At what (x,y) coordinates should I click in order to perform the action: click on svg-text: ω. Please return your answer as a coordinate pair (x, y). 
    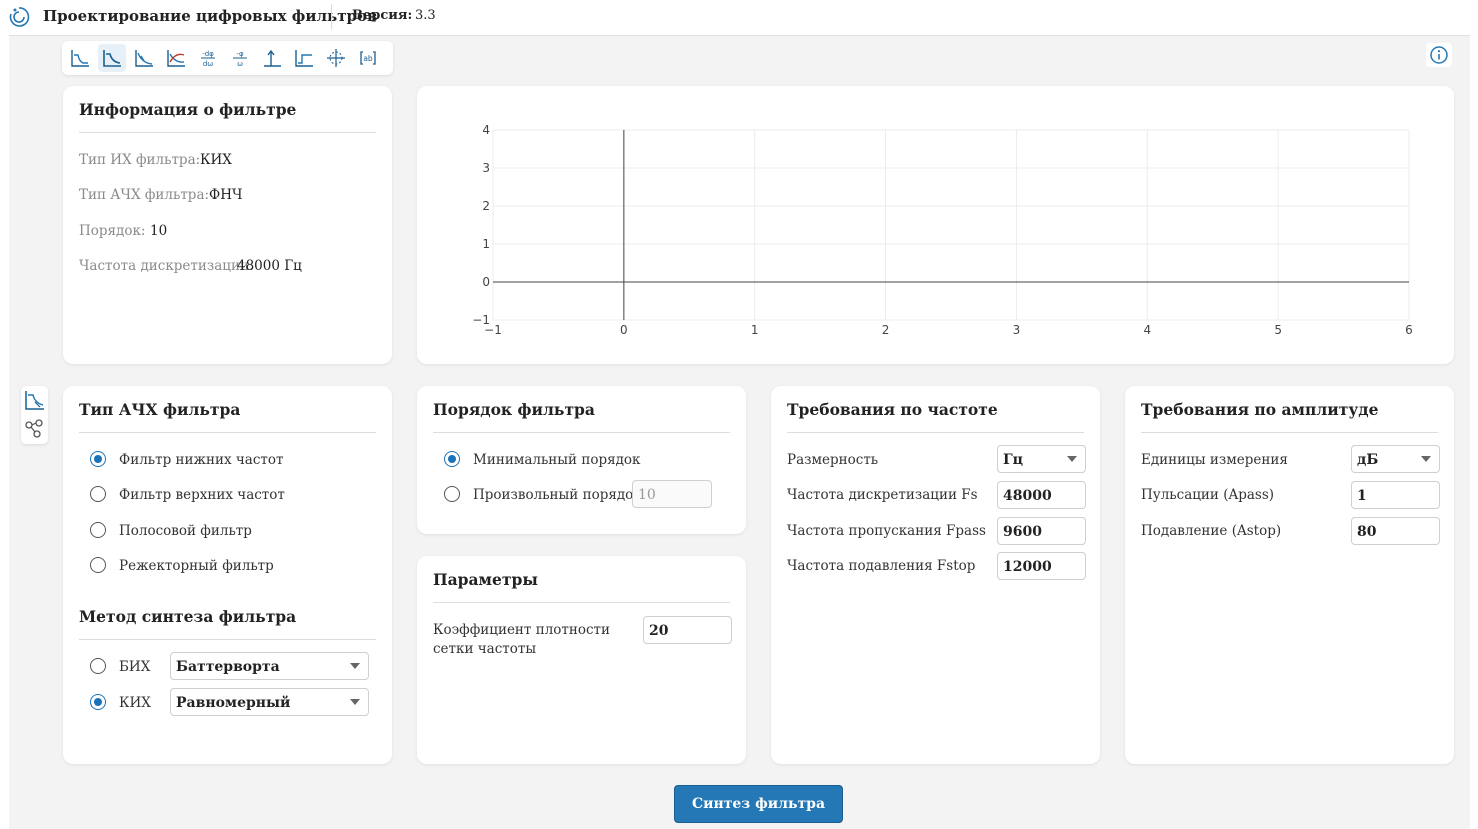
    Looking at the image, I should click on (240, 64).